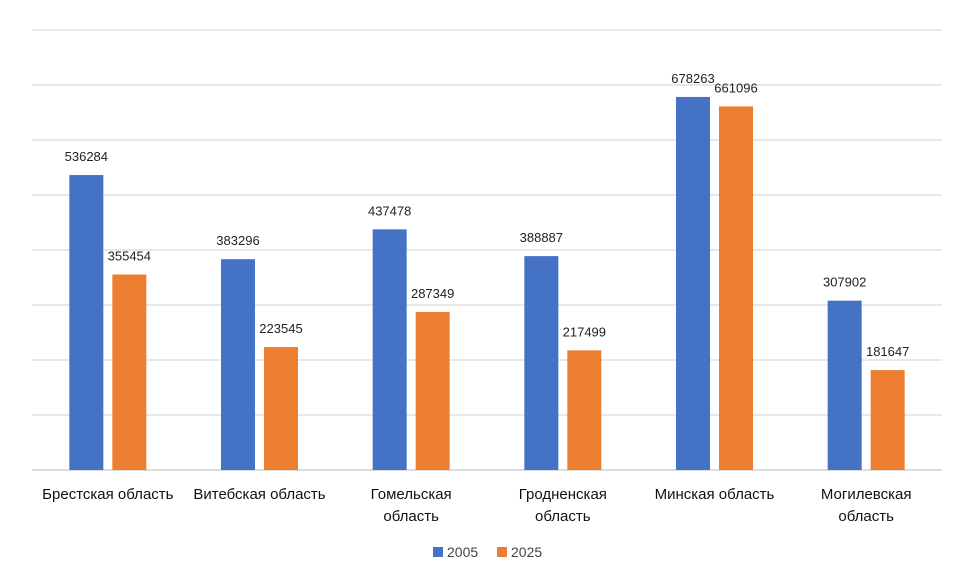 The image size is (974, 576). I want to click on value-label-2025-2: 287349, so click(432, 293).